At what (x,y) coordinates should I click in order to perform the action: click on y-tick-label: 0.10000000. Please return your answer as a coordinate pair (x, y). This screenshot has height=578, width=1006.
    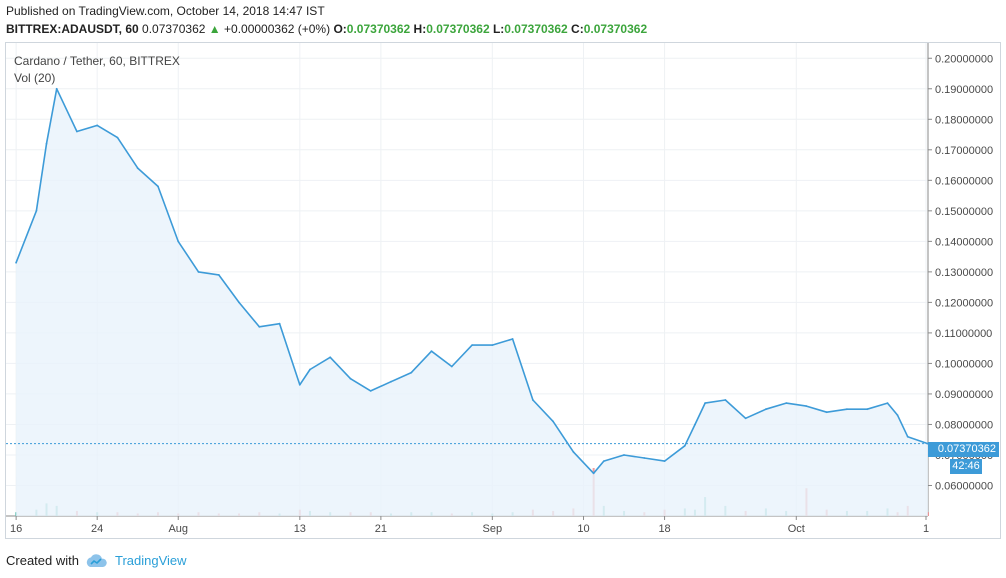
    Looking at the image, I should click on (964, 364).